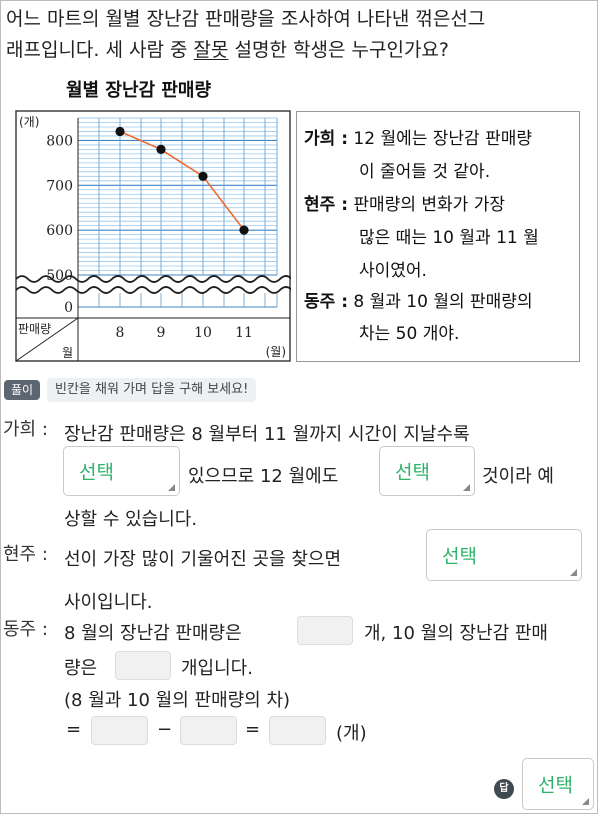 The width and height of the screenshot is (598, 814). I want to click on statement-hyunju: 현주 : 판매량의 변화가 가장, so click(404, 205).